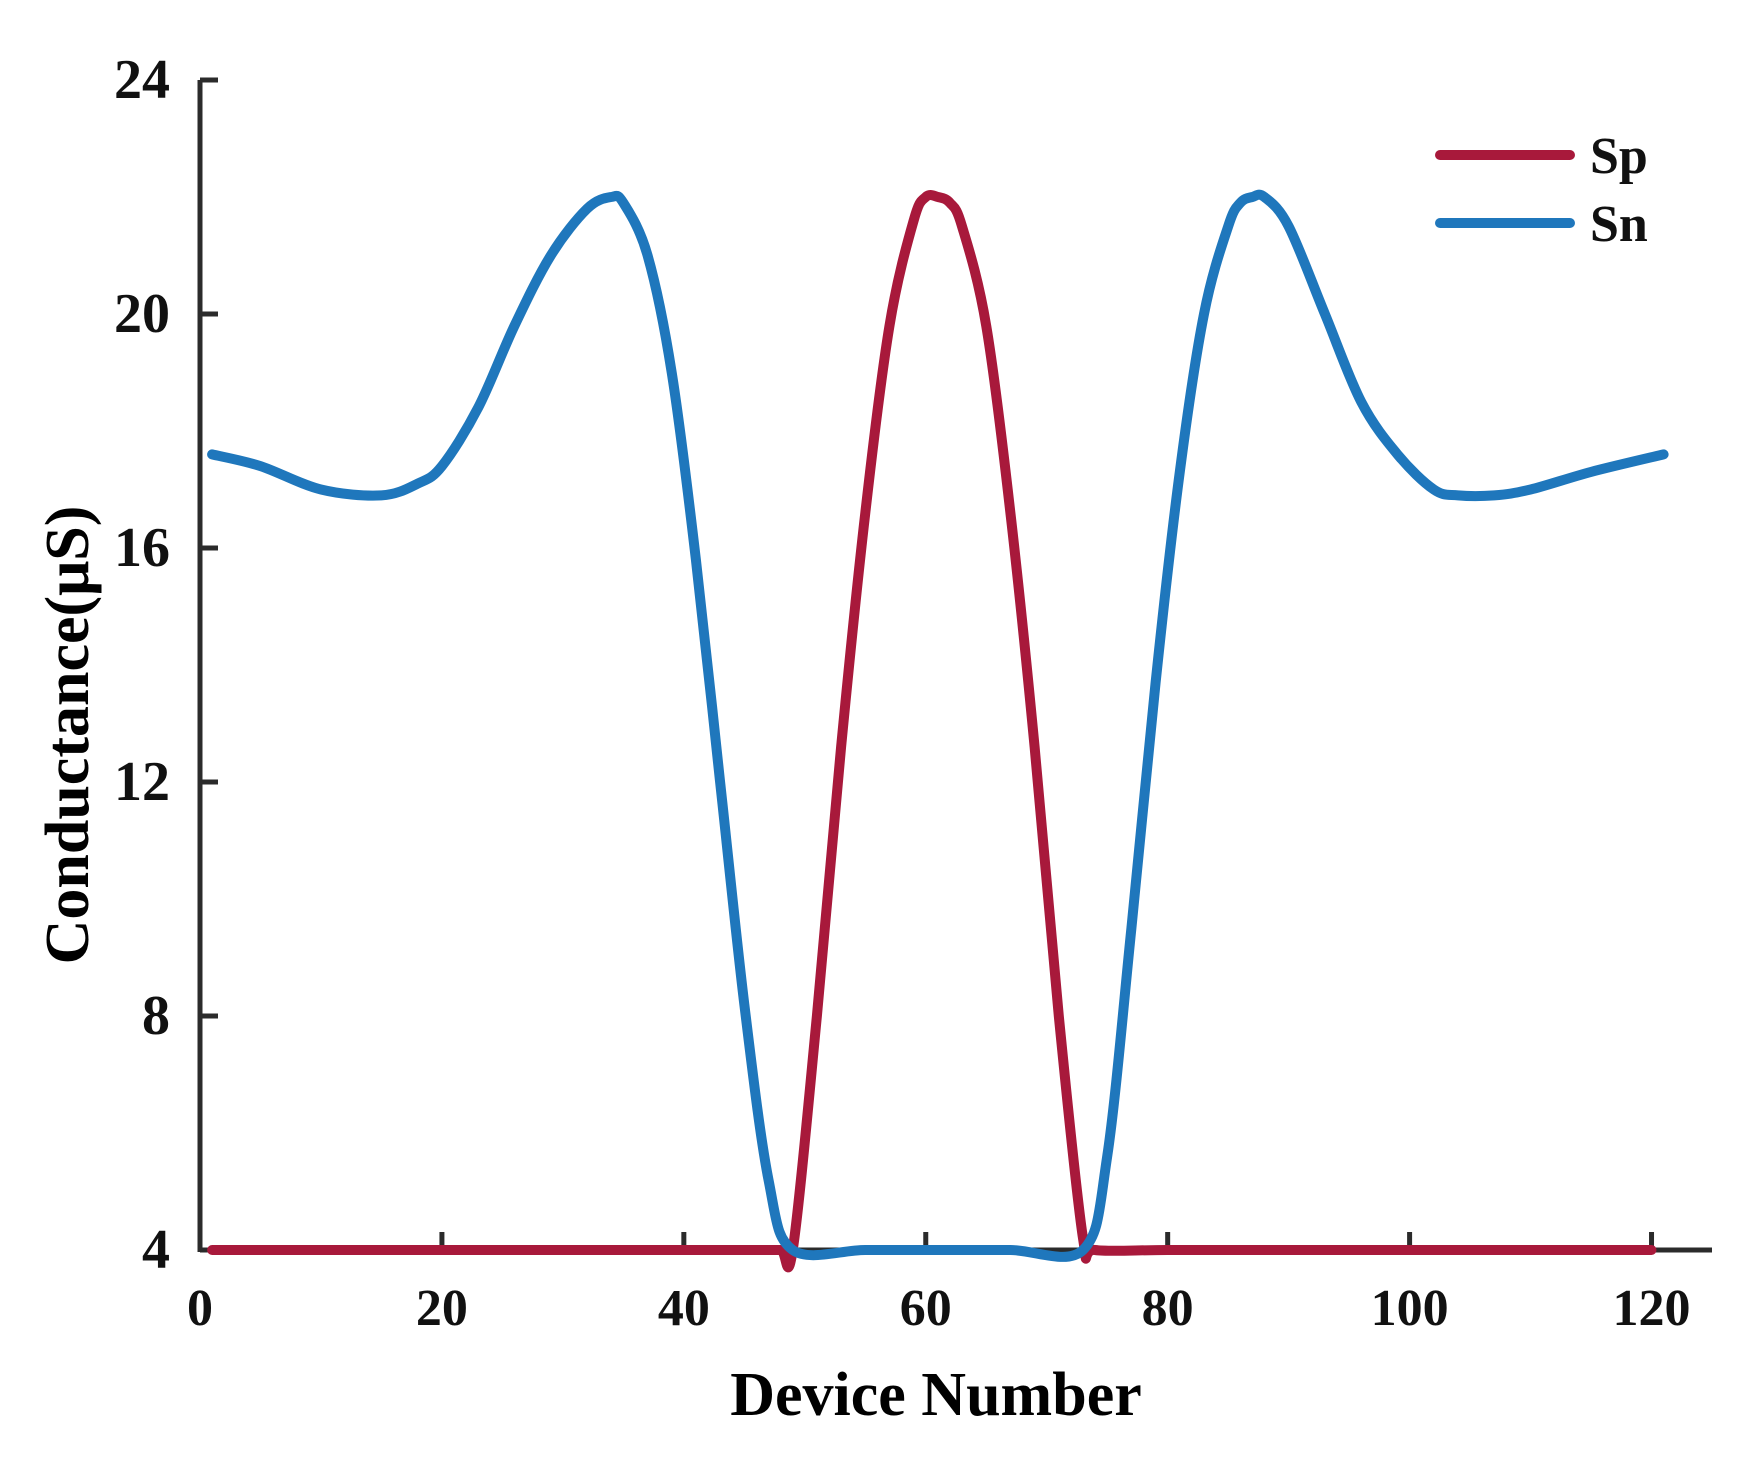  I want to click on y-tick-label: 24, so click(142, 80).